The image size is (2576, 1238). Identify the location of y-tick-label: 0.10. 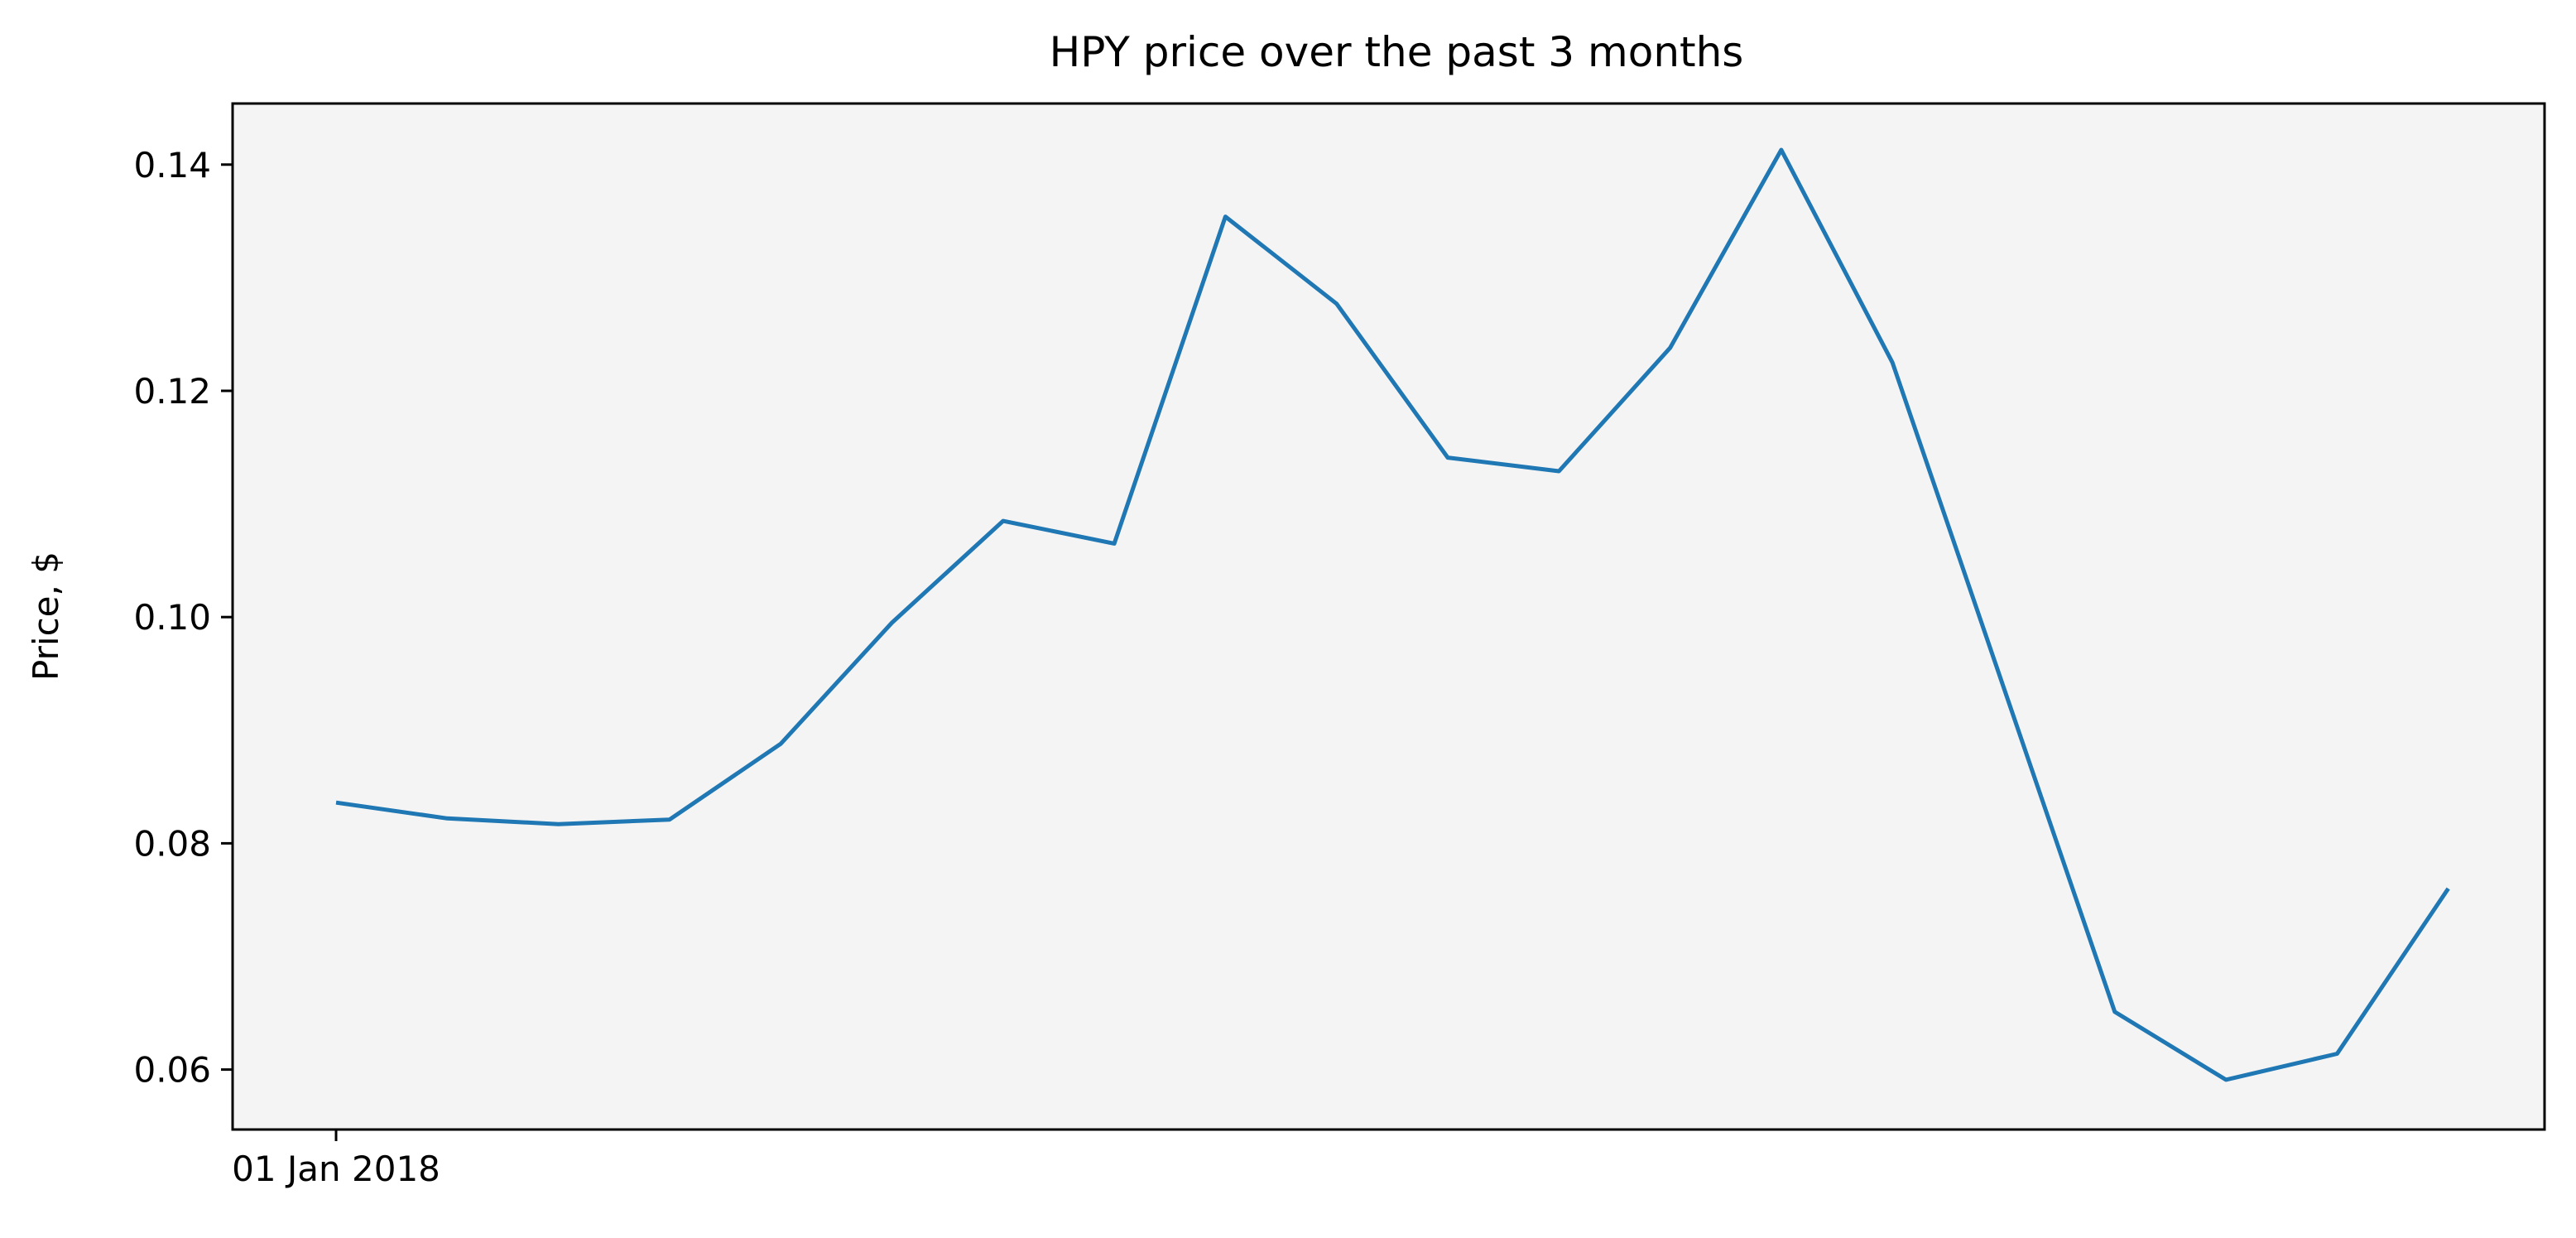
(172, 617).